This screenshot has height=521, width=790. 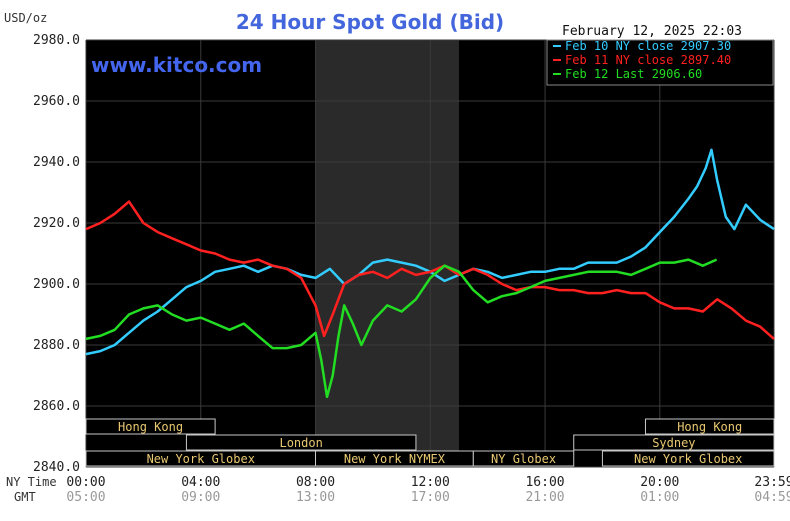 What do you see at coordinates (659, 482) in the screenshot?
I see `x-tick-ny: 20:00` at bounding box center [659, 482].